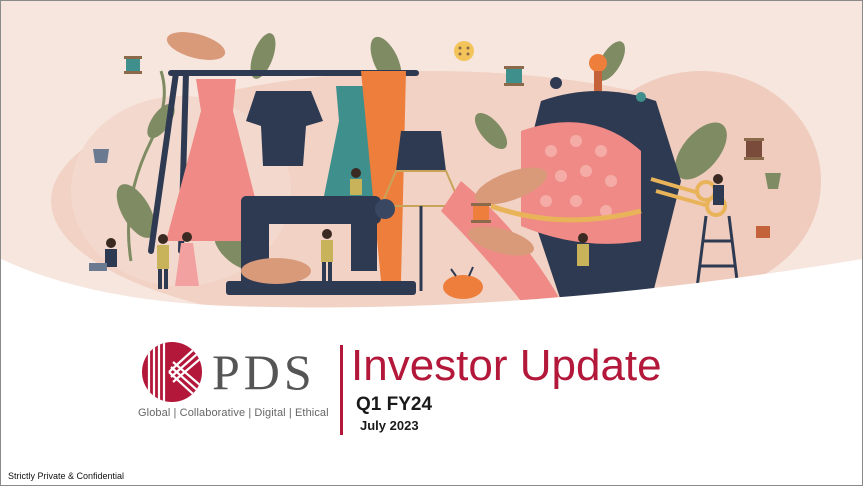  Describe the element at coordinates (327, 256) in the screenshot. I see `small-figure-machine` at that location.